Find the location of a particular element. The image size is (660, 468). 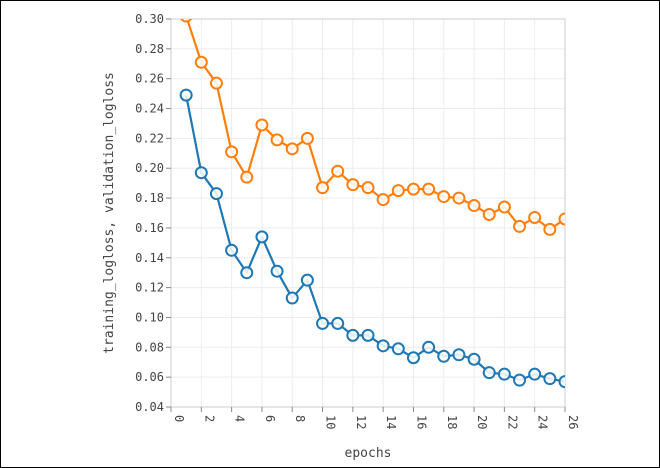

x-tick-label: 0 is located at coordinates (179, 418).